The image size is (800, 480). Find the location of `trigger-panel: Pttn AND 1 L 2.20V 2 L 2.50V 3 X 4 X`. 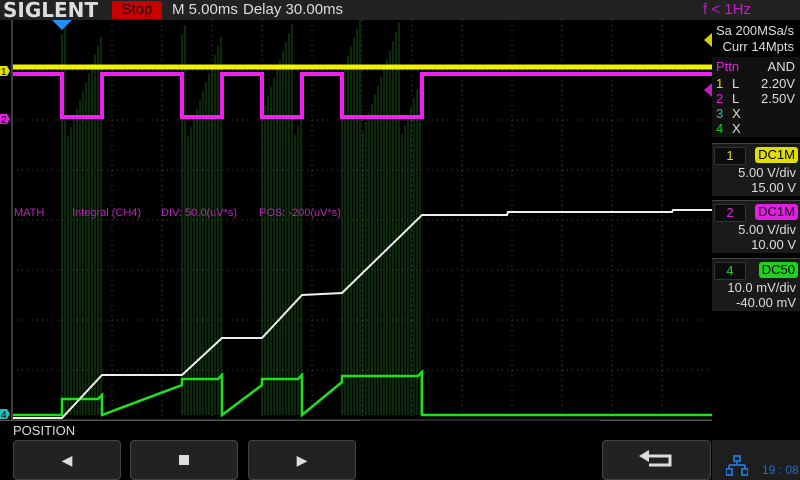

trigger-panel: Pttn AND 1 L 2.20V 2 L 2.50V 3 X 4 X is located at coordinates (756, 97).